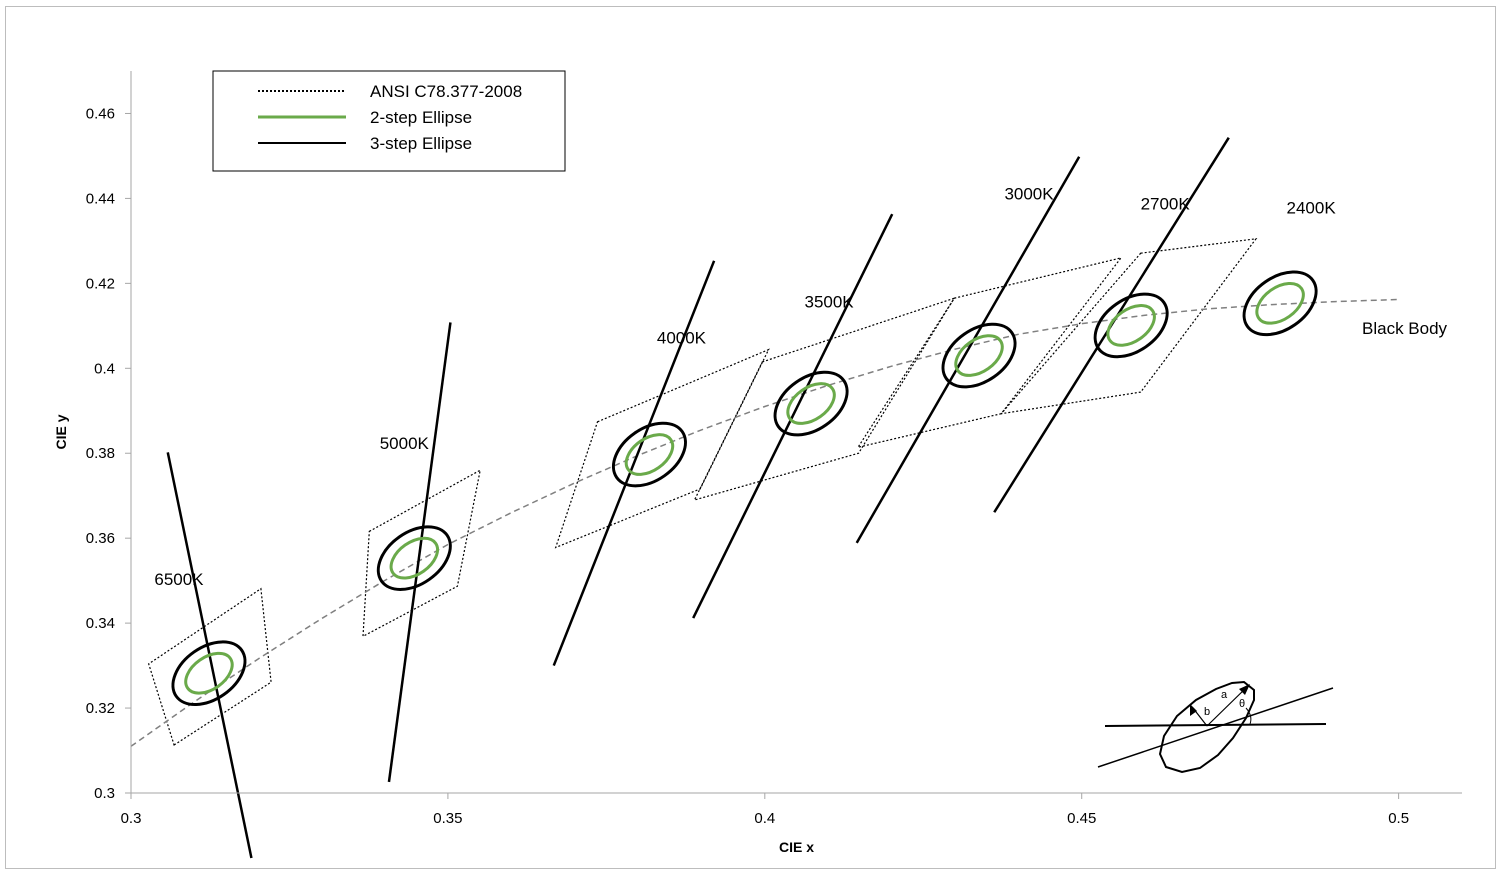 The height and width of the screenshot is (875, 1501). I want to click on inset-b-arrowhead, so click(1193, 710).